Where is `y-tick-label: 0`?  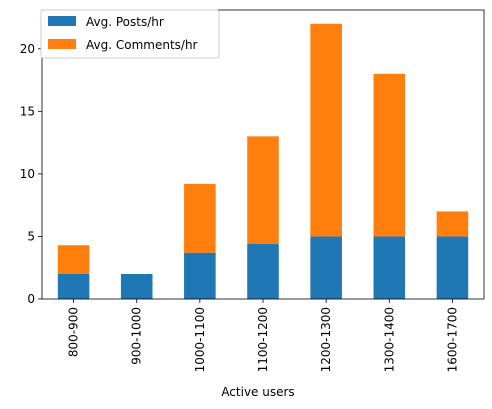
y-tick-label: 0 is located at coordinates (31, 299).